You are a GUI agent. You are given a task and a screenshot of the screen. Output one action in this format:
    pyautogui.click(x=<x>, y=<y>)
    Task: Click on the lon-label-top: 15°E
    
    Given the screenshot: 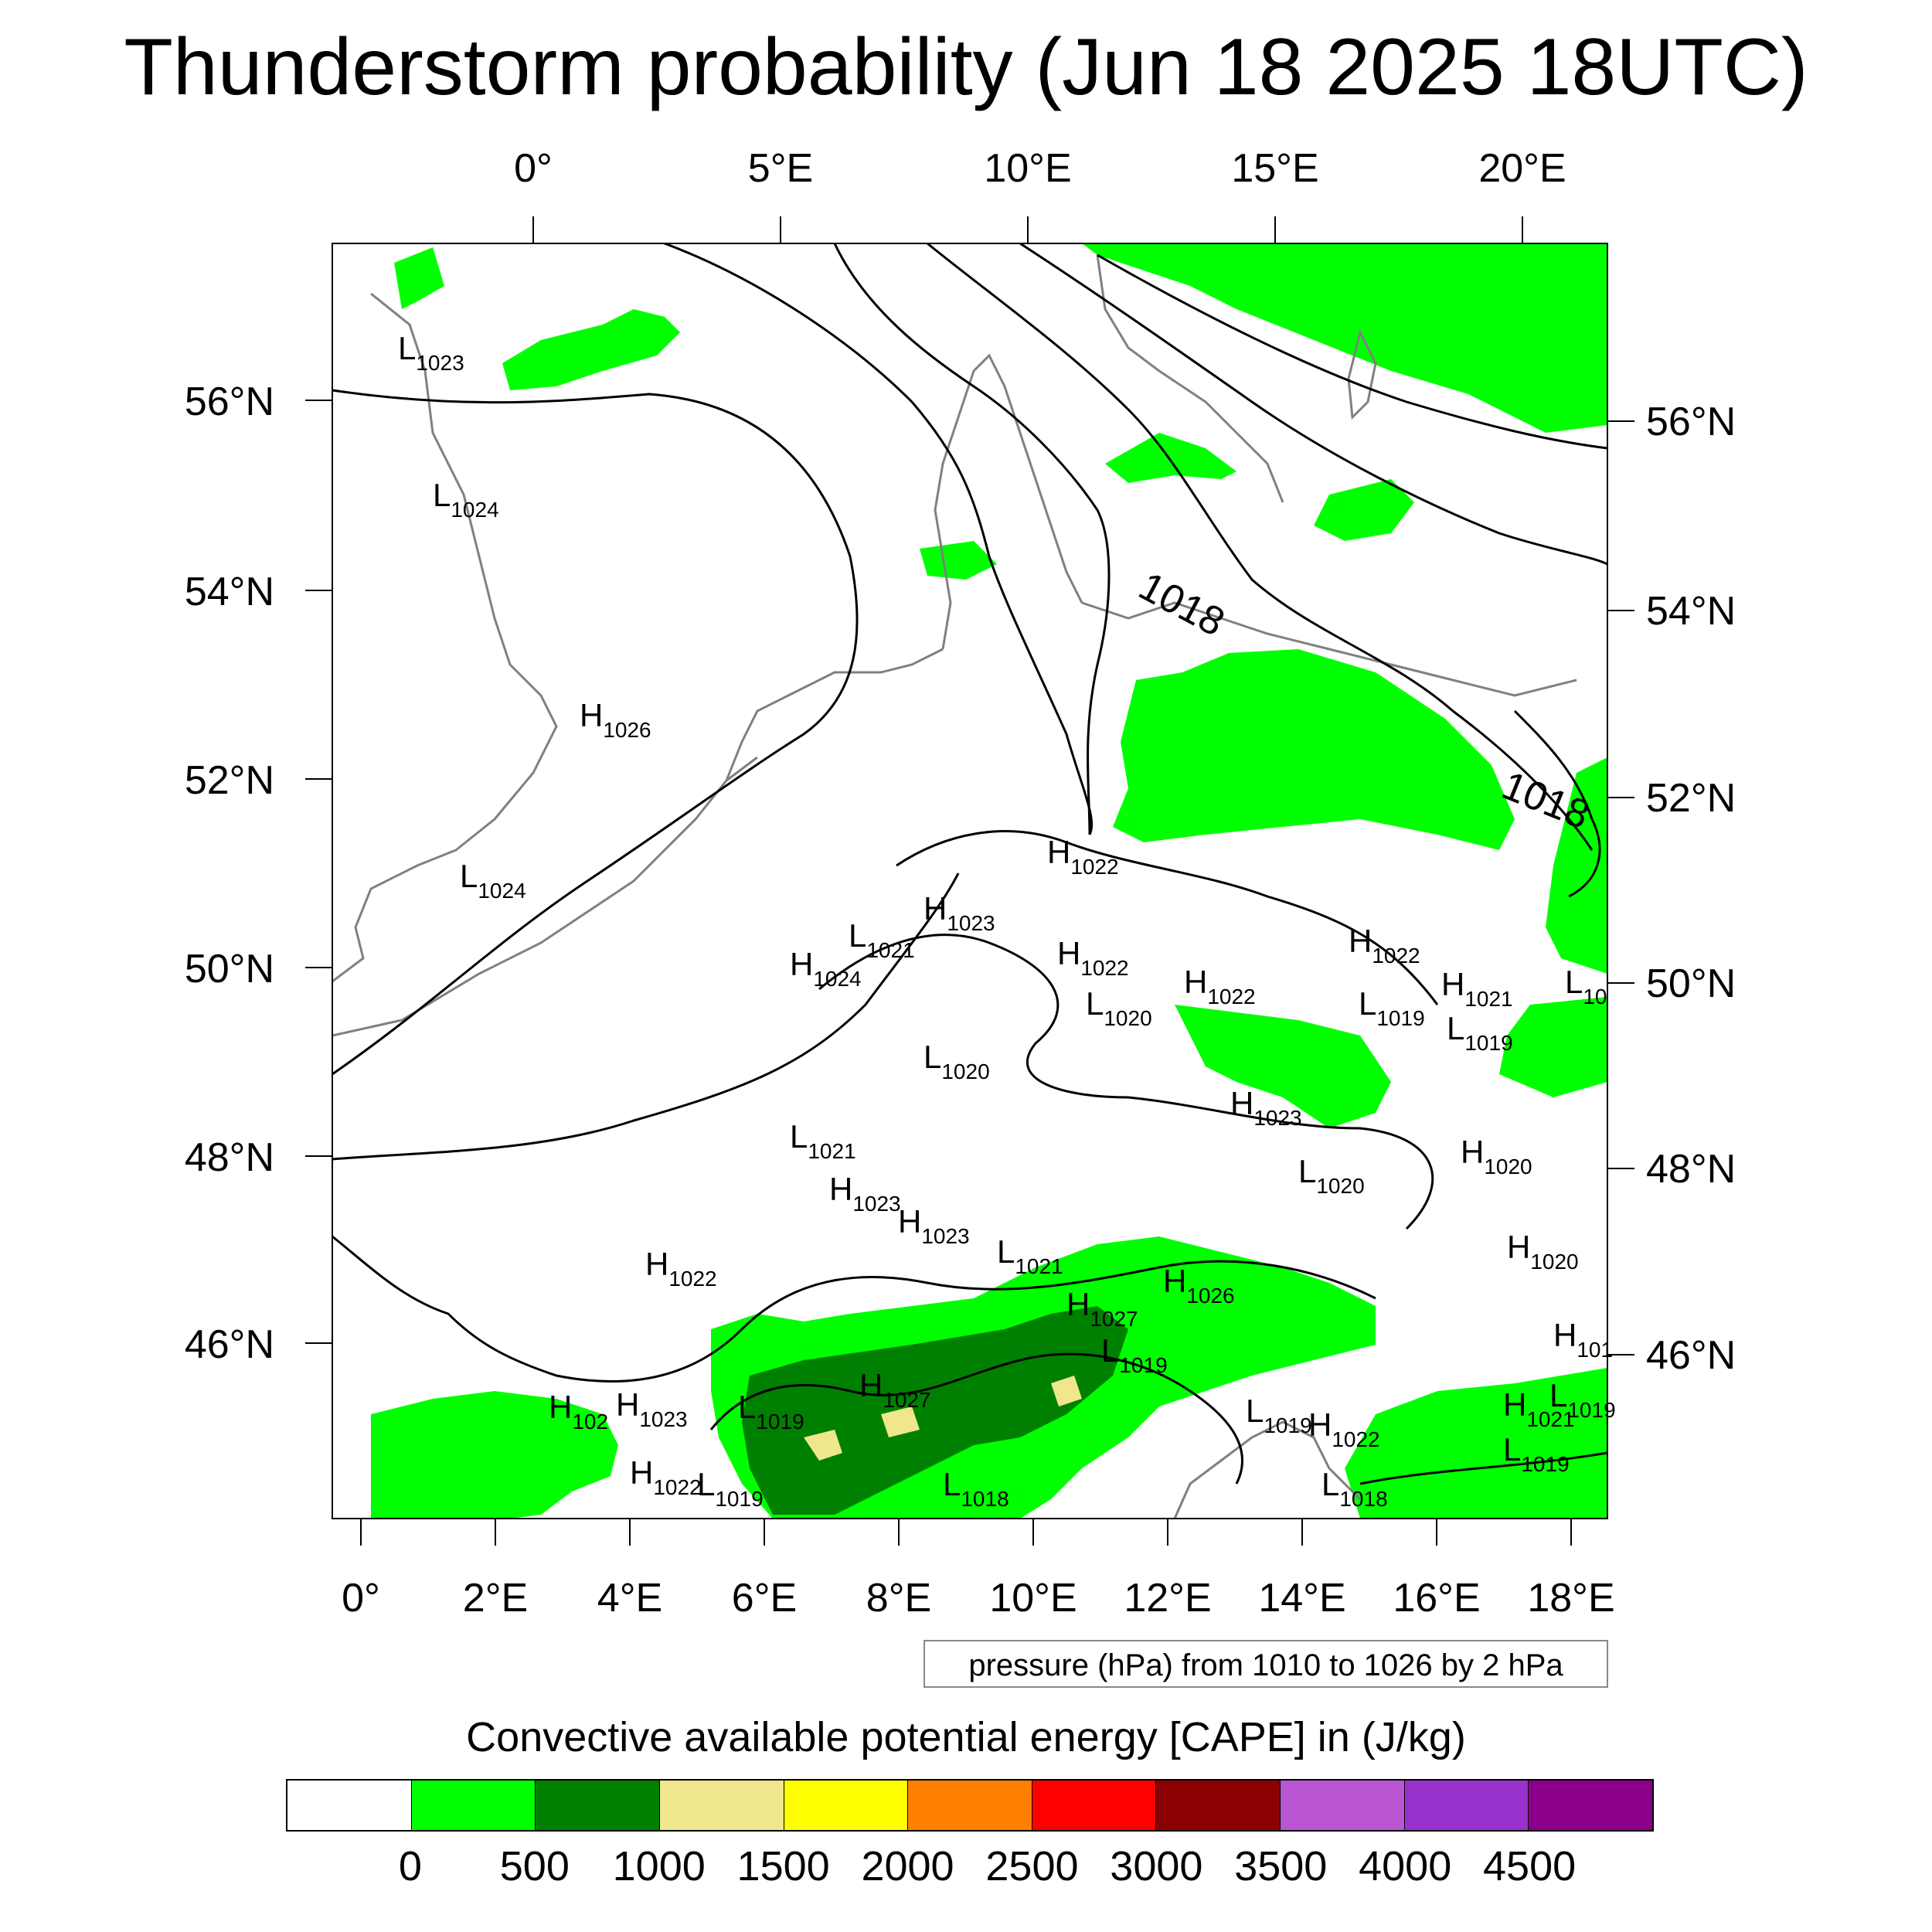 What is the action you would take?
    pyautogui.click(x=1275, y=168)
    